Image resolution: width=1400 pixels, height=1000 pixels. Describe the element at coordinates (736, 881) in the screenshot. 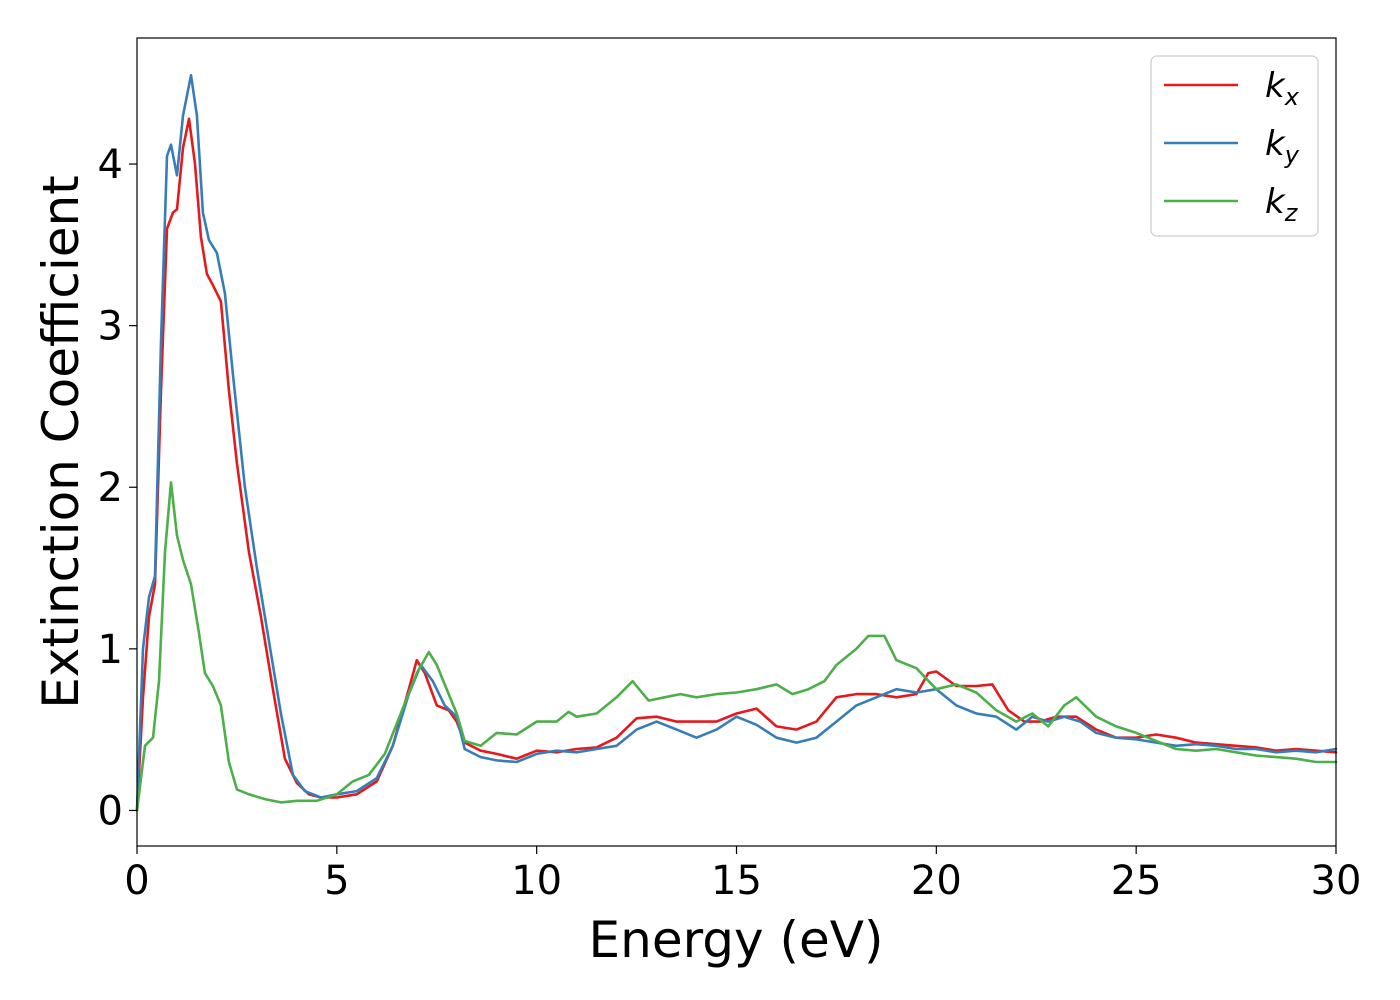

I see `x-tick-label: 15` at that location.